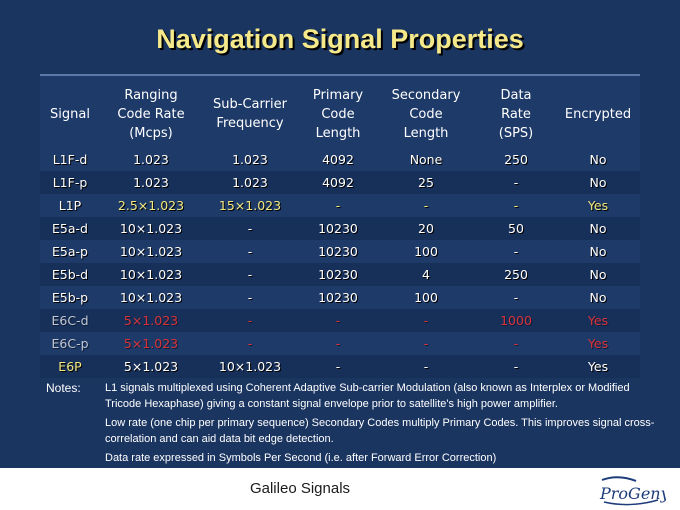 This screenshot has width=680, height=510. I want to click on table-row: E5a-d 10×1.023 - 10230 20 50 No, so click(340, 228).